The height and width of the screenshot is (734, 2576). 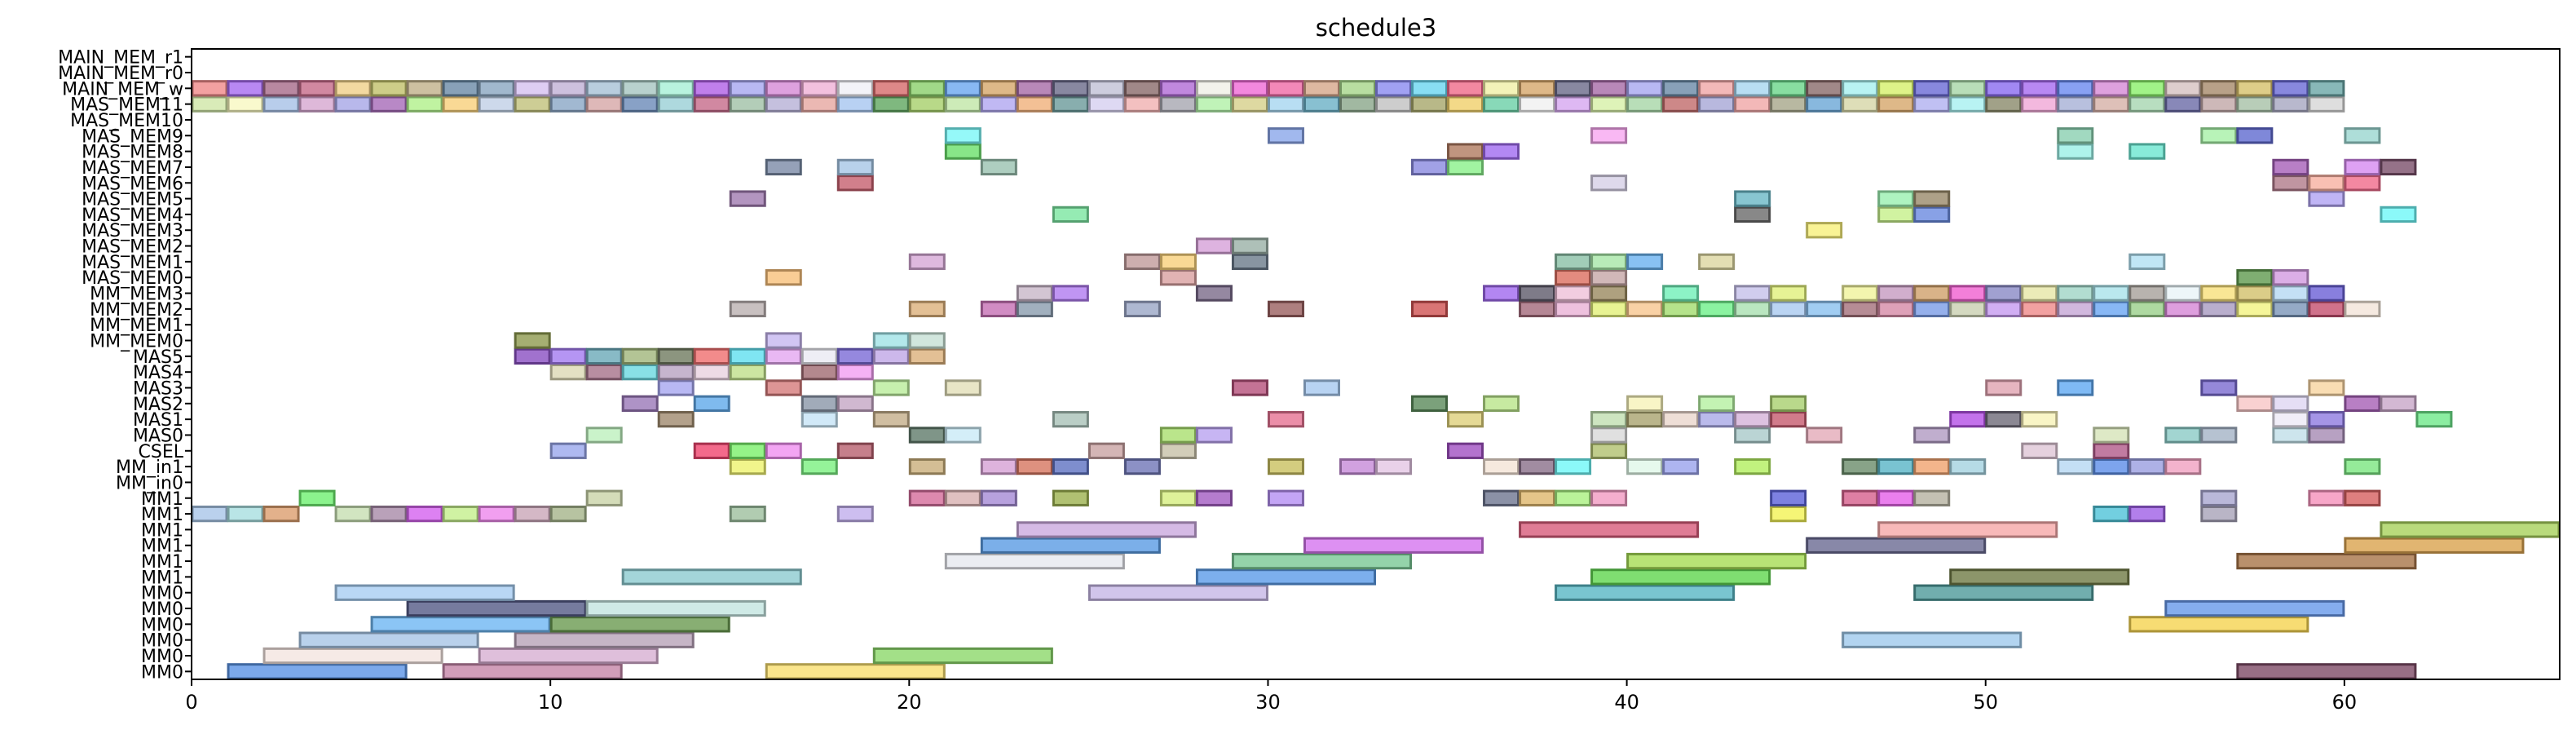 What do you see at coordinates (162, 625) in the screenshot?
I see `row-label: MM0` at bounding box center [162, 625].